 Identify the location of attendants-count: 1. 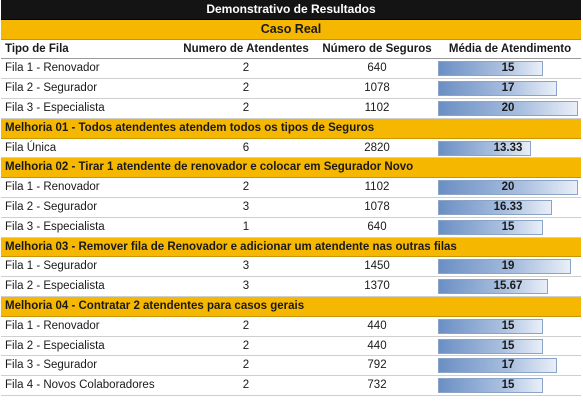
(246, 226).